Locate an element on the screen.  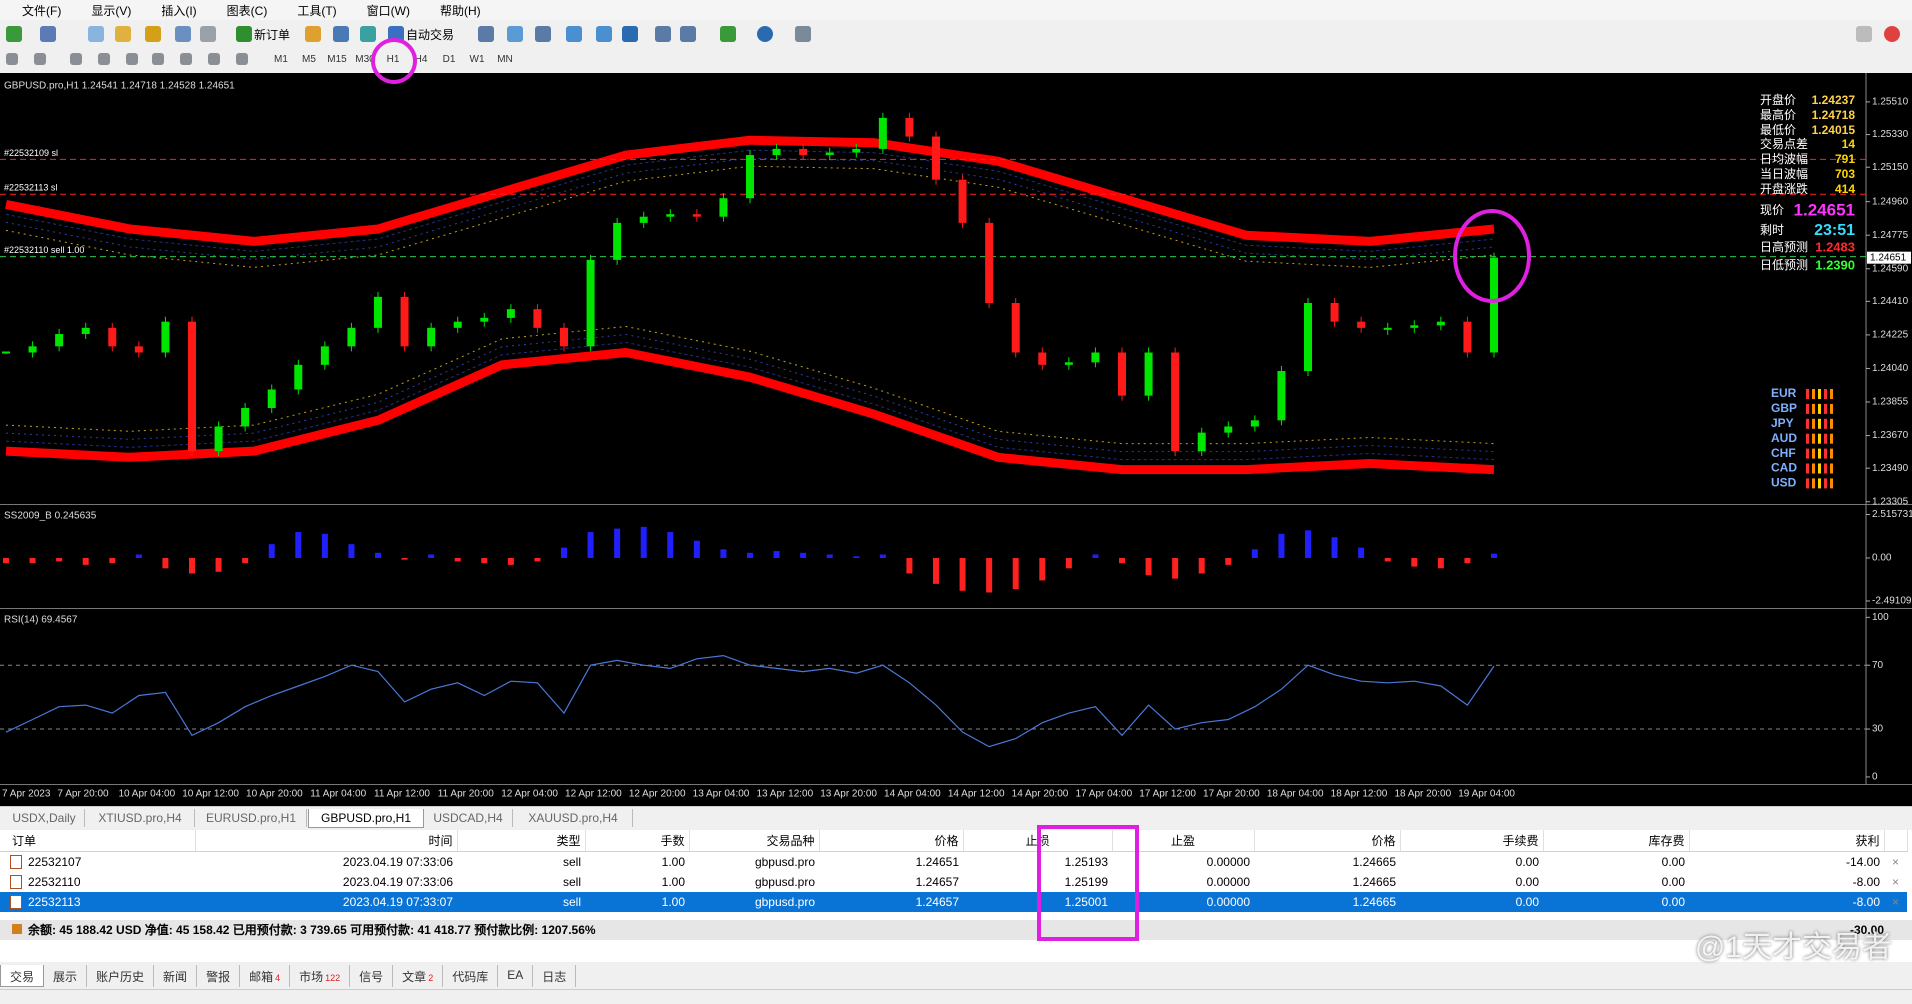
terminal-tab: 日志 is located at coordinates (555, 976).